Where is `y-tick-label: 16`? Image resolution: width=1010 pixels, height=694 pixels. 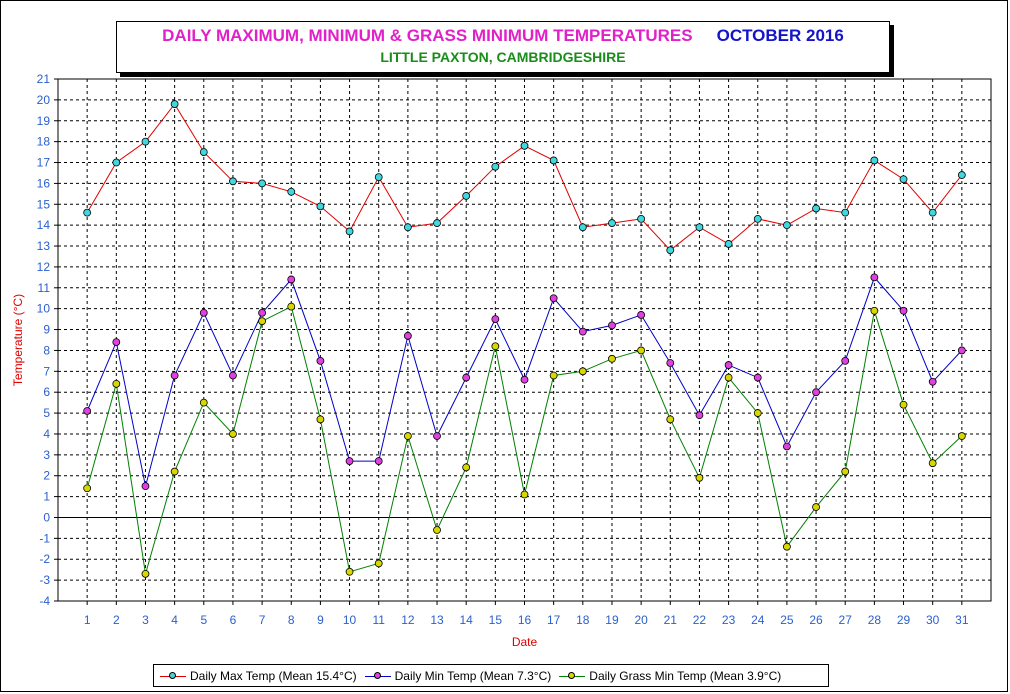 y-tick-label: 16 is located at coordinates (44, 183).